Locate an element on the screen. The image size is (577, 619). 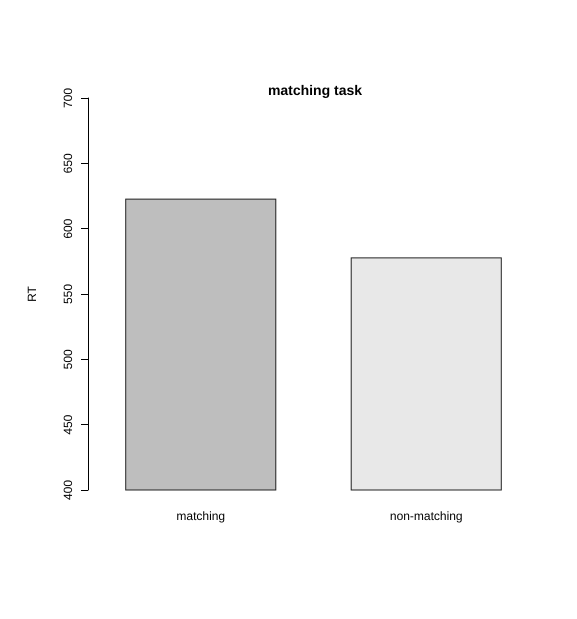
chart-title: matching task is located at coordinates (315, 90).